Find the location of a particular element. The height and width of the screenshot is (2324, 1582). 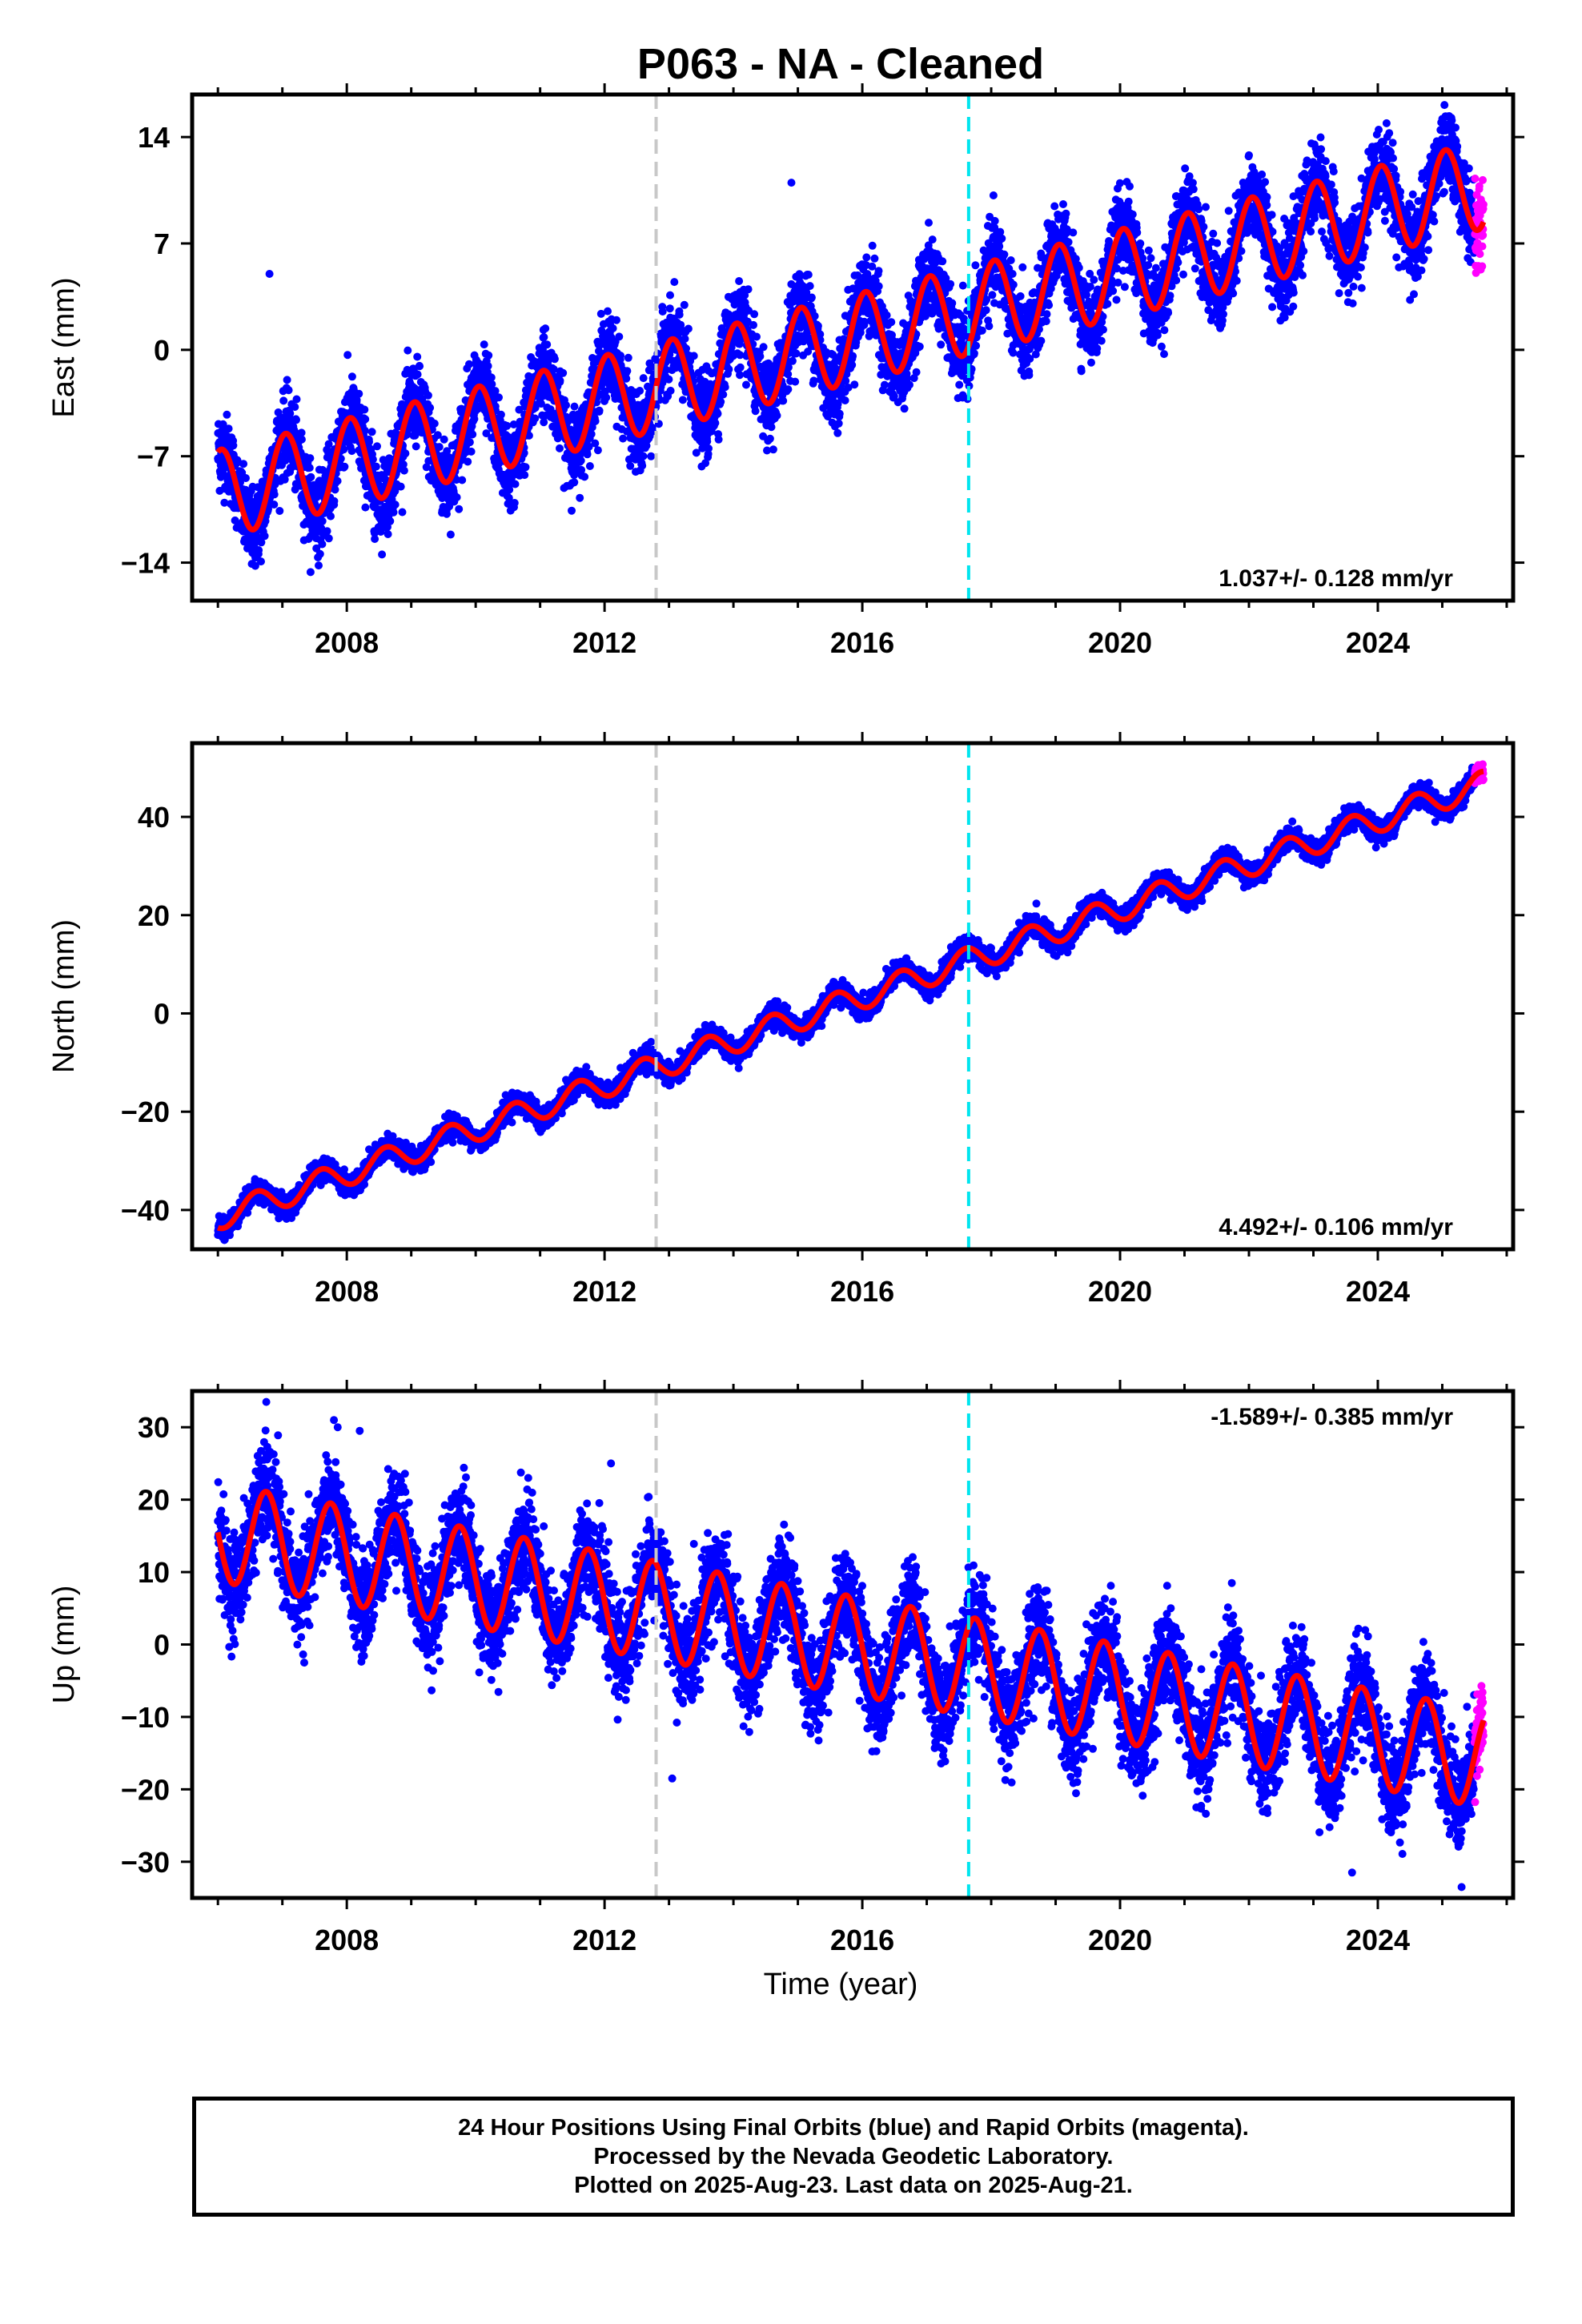

y-axis-label: East (mm) is located at coordinates (64, 347).